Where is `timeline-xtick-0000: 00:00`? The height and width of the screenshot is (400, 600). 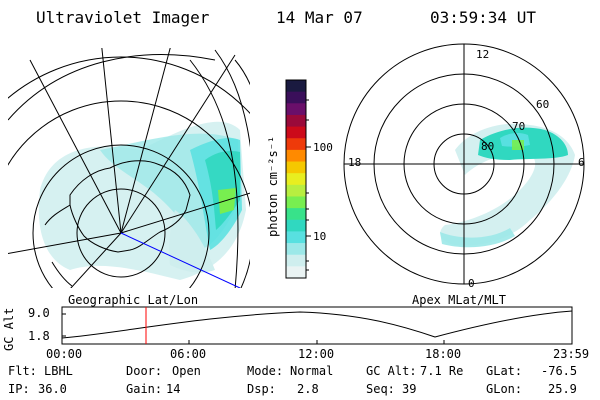
timeline-xtick-0000: 00:00 is located at coordinates (64, 354).